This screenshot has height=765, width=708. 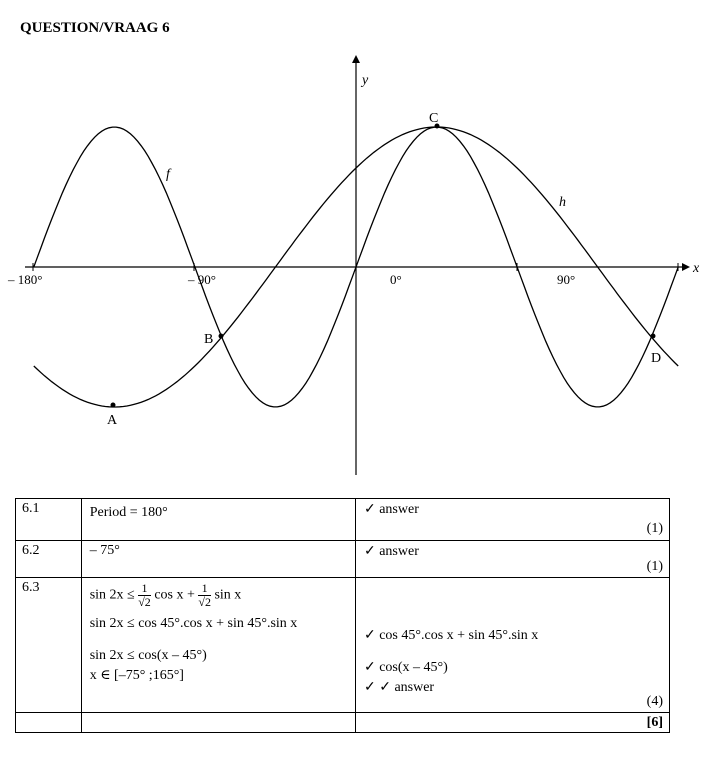 What do you see at coordinates (343, 559) in the screenshot?
I see `table-row: 6.2 – 75° ✓ answer (1)` at bounding box center [343, 559].